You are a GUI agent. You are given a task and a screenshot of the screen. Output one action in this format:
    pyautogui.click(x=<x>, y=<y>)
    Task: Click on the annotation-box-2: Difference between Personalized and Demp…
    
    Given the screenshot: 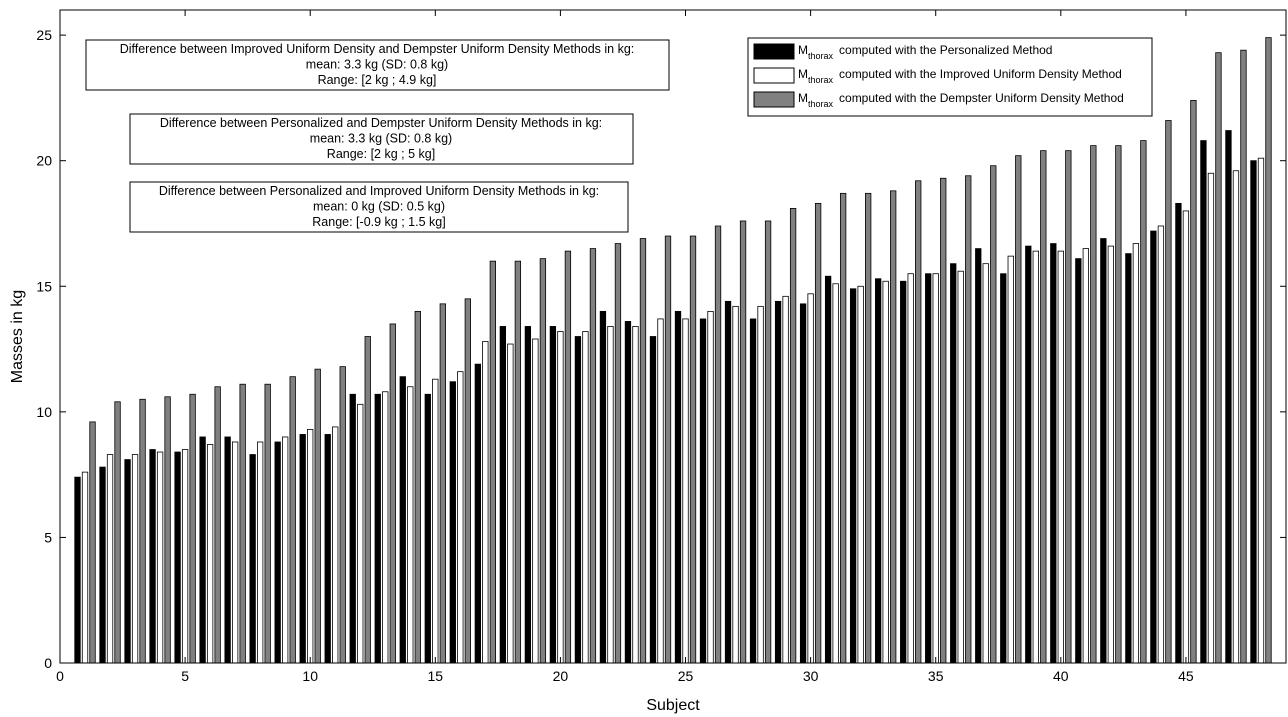 What is the action you would take?
    pyautogui.click(x=381, y=139)
    